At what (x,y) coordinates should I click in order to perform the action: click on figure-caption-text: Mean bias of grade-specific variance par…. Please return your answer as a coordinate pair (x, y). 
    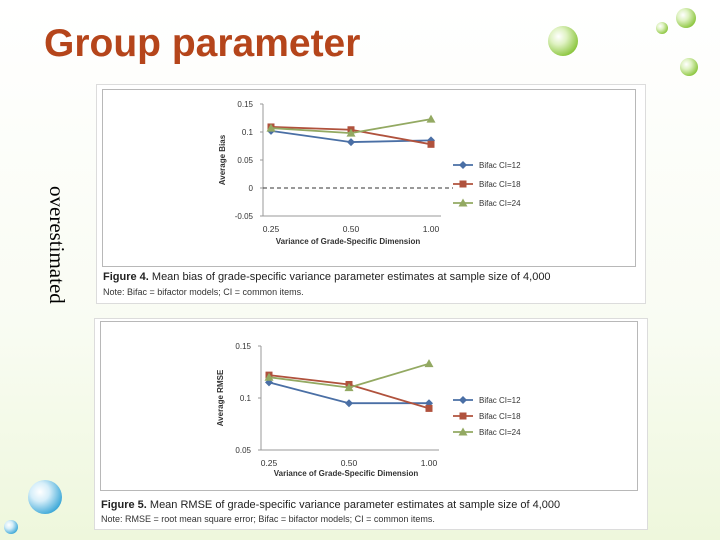
    Looking at the image, I should click on (351, 277).